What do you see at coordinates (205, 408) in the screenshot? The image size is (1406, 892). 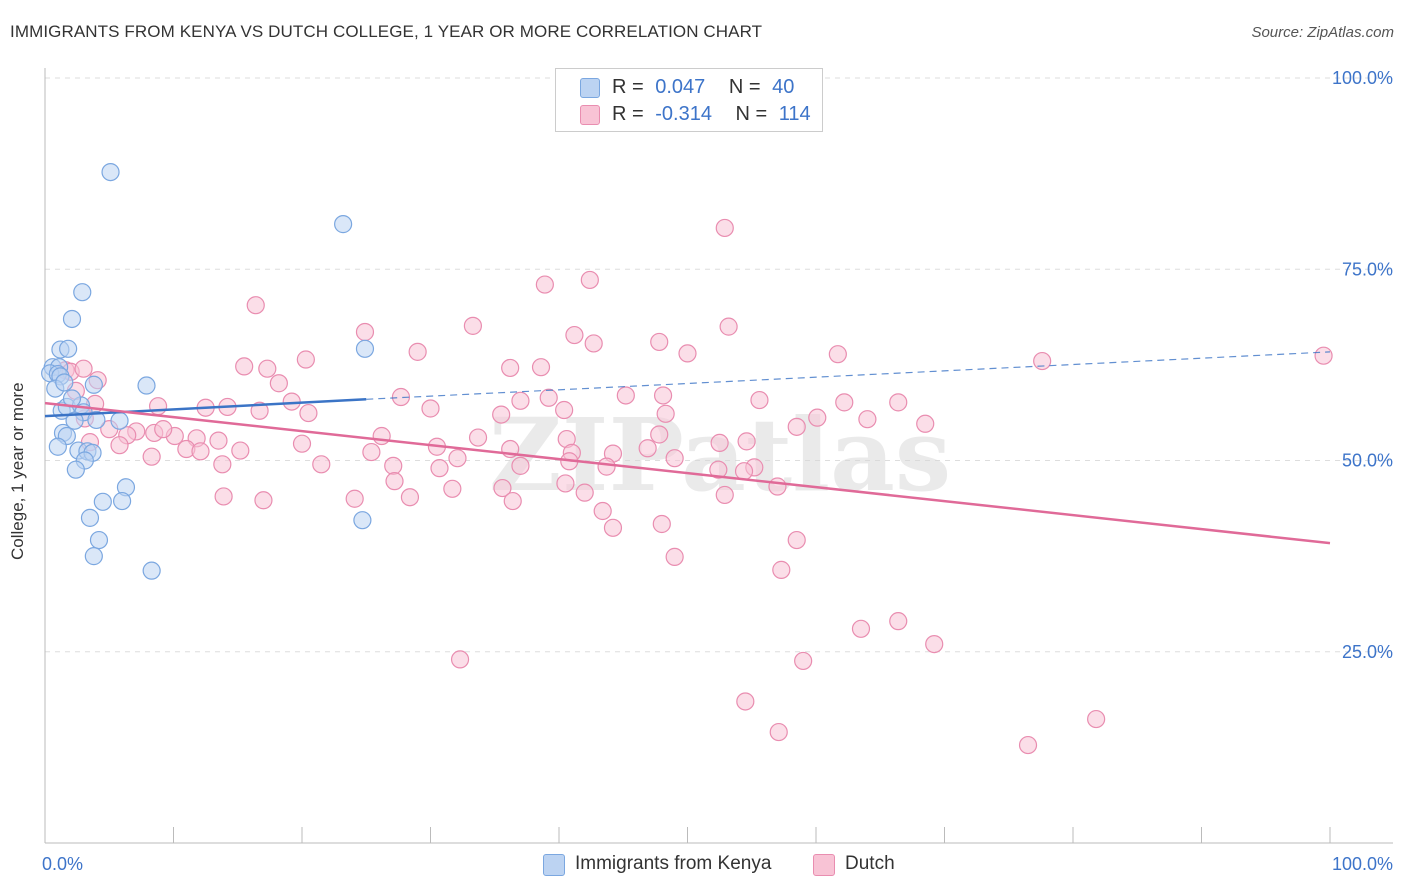 I see `kenya-trend-line` at bounding box center [205, 408].